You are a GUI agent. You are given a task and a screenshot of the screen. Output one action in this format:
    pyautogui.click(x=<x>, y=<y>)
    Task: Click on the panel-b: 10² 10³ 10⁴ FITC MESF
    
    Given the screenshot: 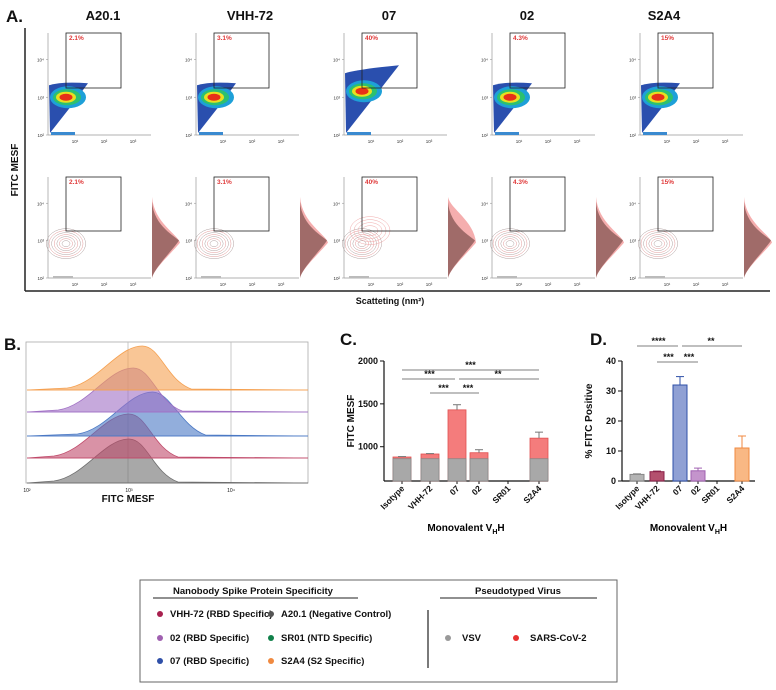 What is the action you would take?
    pyautogui.click(x=166, y=423)
    